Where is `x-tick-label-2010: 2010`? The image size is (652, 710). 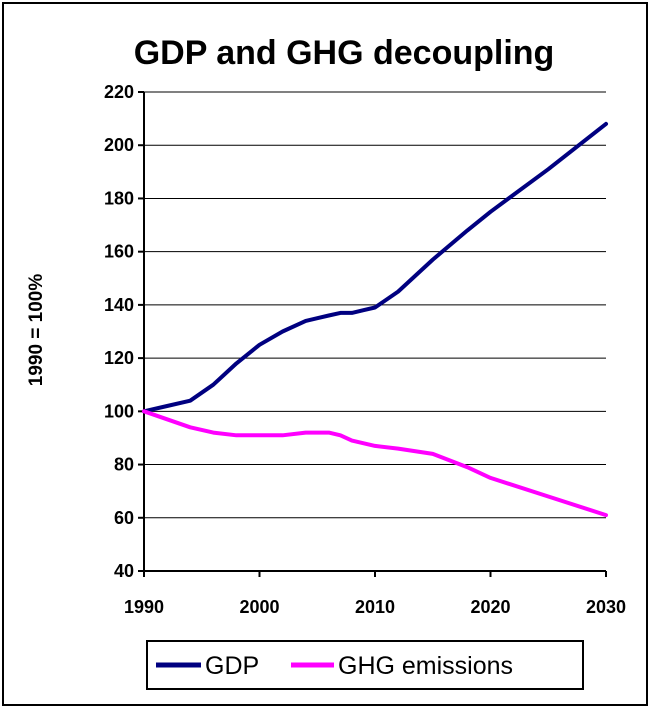
x-tick-label-2010: 2010 is located at coordinates (375, 607).